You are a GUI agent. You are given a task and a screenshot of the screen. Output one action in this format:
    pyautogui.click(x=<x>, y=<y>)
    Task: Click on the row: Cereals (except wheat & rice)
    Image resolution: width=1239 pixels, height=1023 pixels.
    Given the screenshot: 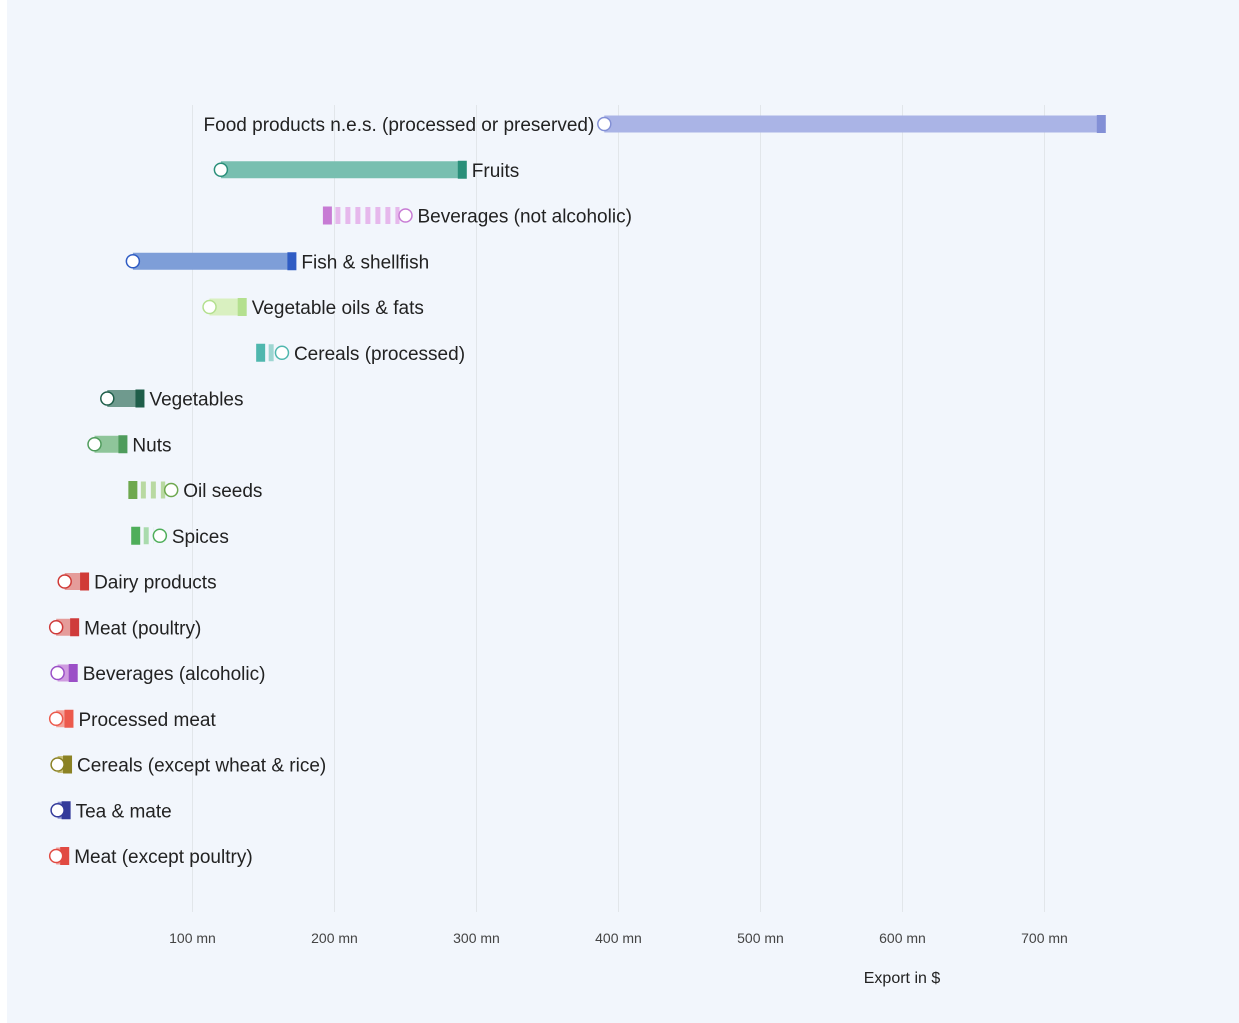 What is the action you would take?
    pyautogui.click(x=188, y=766)
    